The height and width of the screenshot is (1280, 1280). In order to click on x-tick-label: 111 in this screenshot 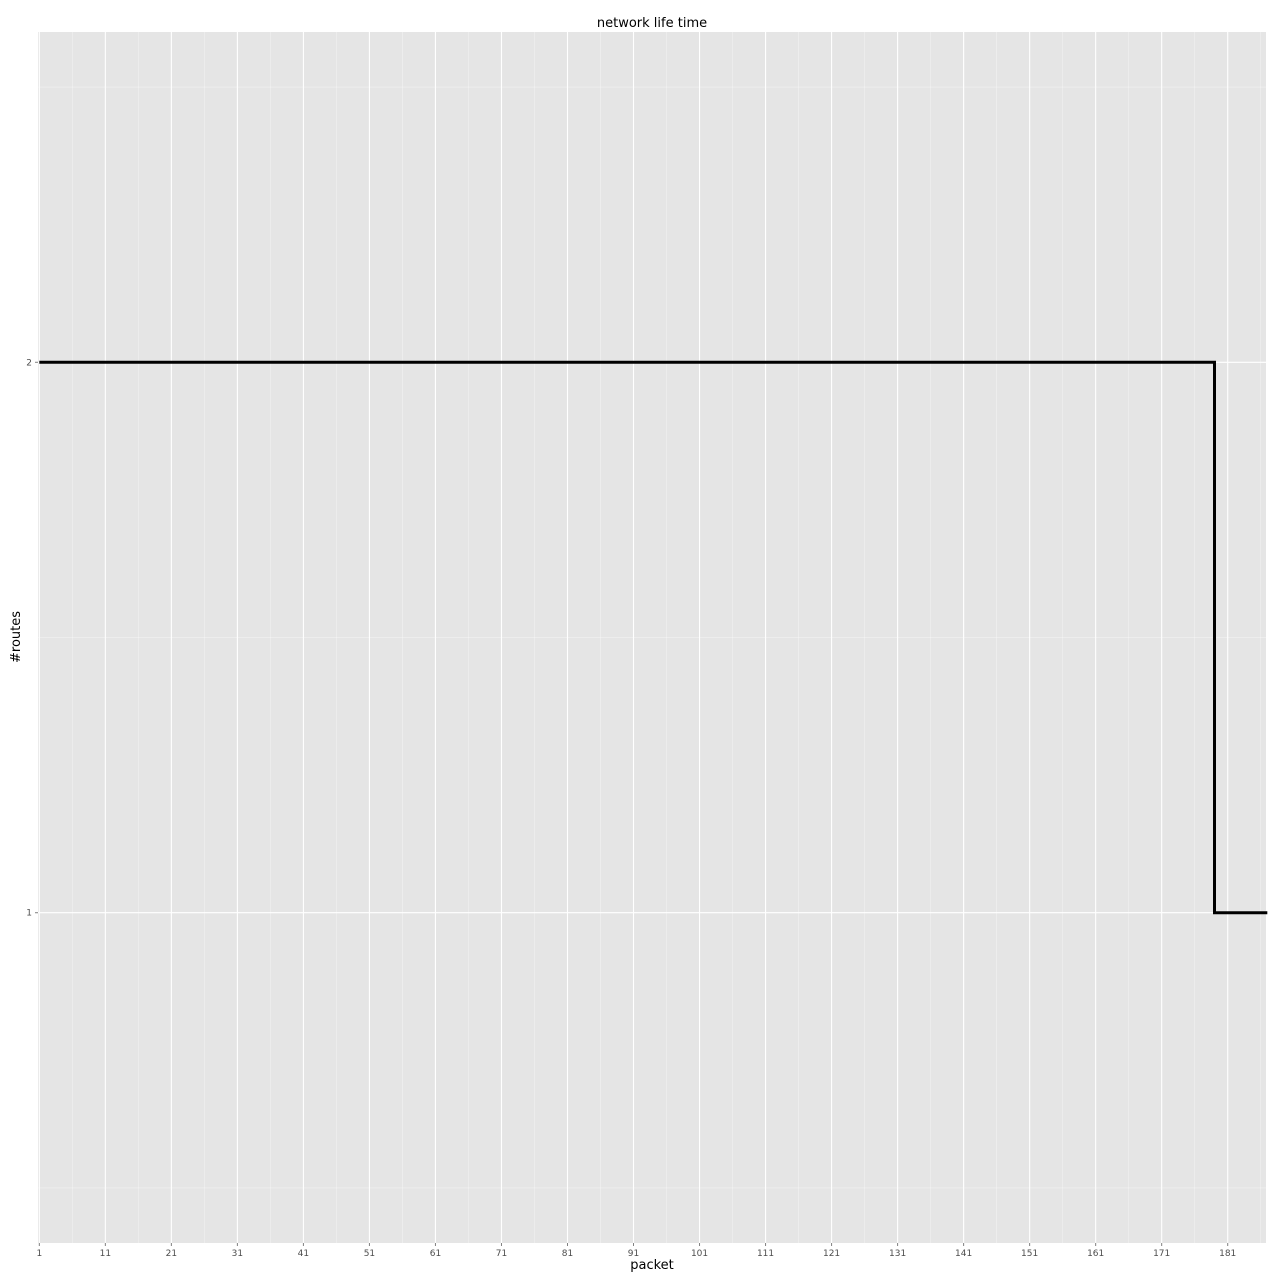, I will do `click(765, 1254)`.